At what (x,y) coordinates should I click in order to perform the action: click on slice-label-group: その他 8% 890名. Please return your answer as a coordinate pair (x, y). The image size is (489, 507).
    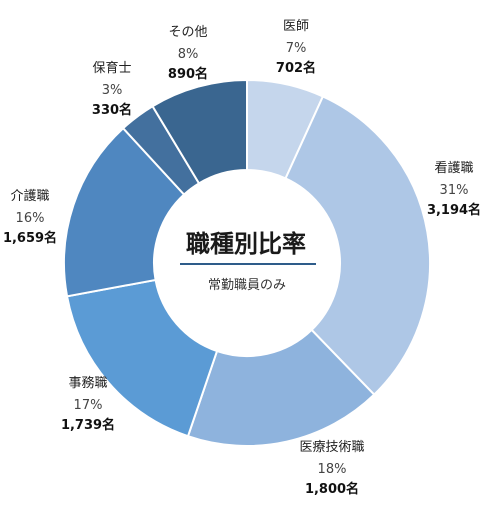
    Looking at the image, I should click on (188, 53).